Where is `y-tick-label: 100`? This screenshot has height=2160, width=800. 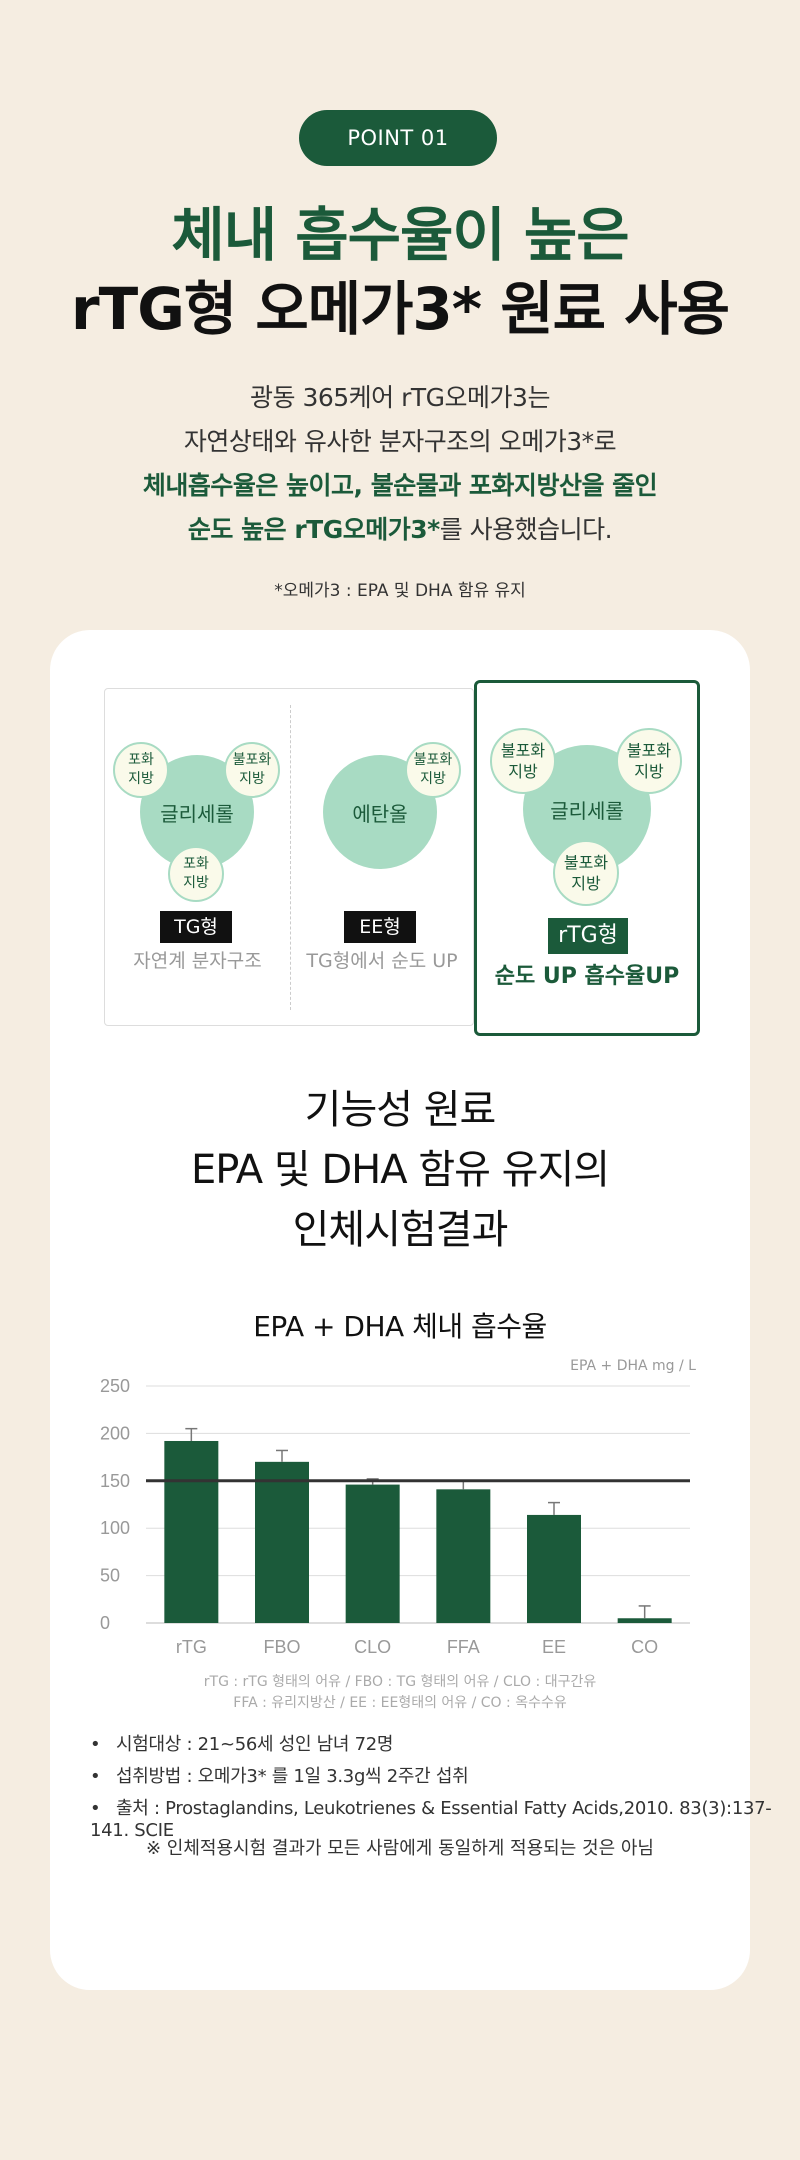 y-tick-label: 100 is located at coordinates (115, 1528).